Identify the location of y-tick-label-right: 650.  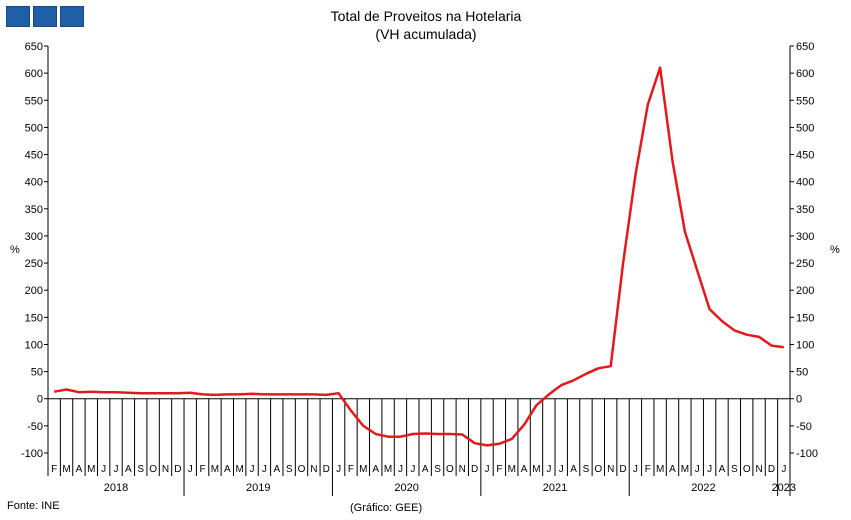
(805, 47).